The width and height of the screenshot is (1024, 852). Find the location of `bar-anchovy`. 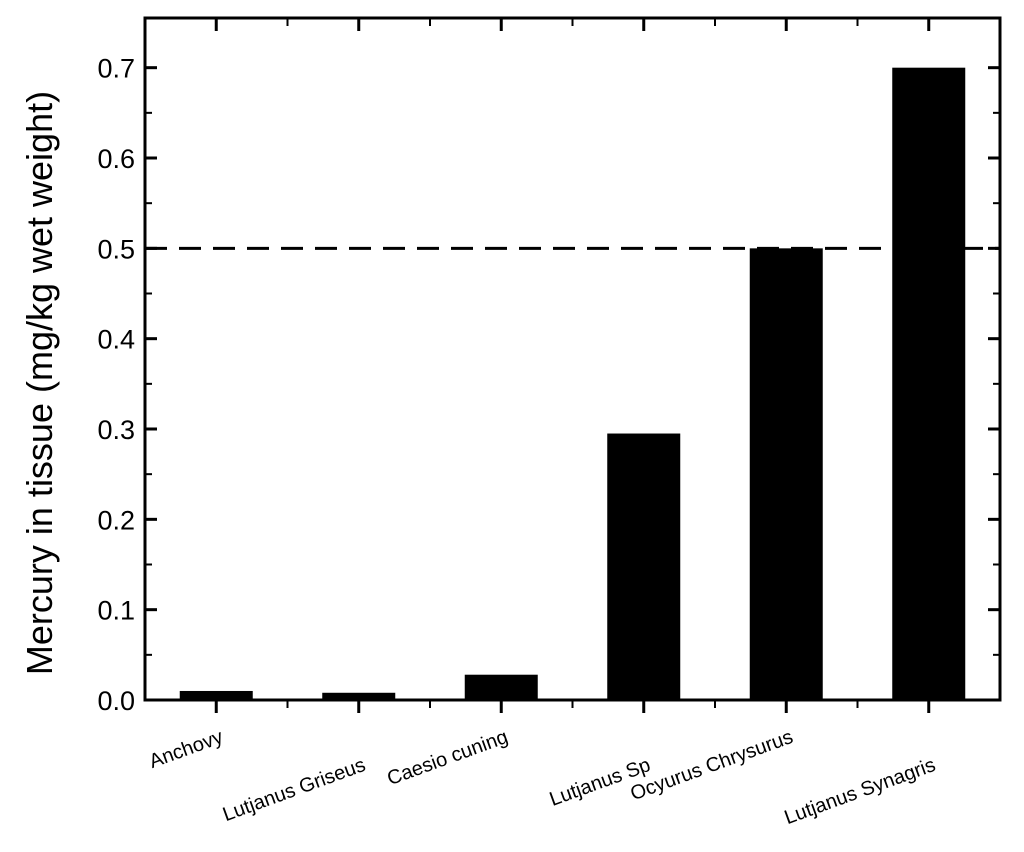

bar-anchovy is located at coordinates (216, 695).